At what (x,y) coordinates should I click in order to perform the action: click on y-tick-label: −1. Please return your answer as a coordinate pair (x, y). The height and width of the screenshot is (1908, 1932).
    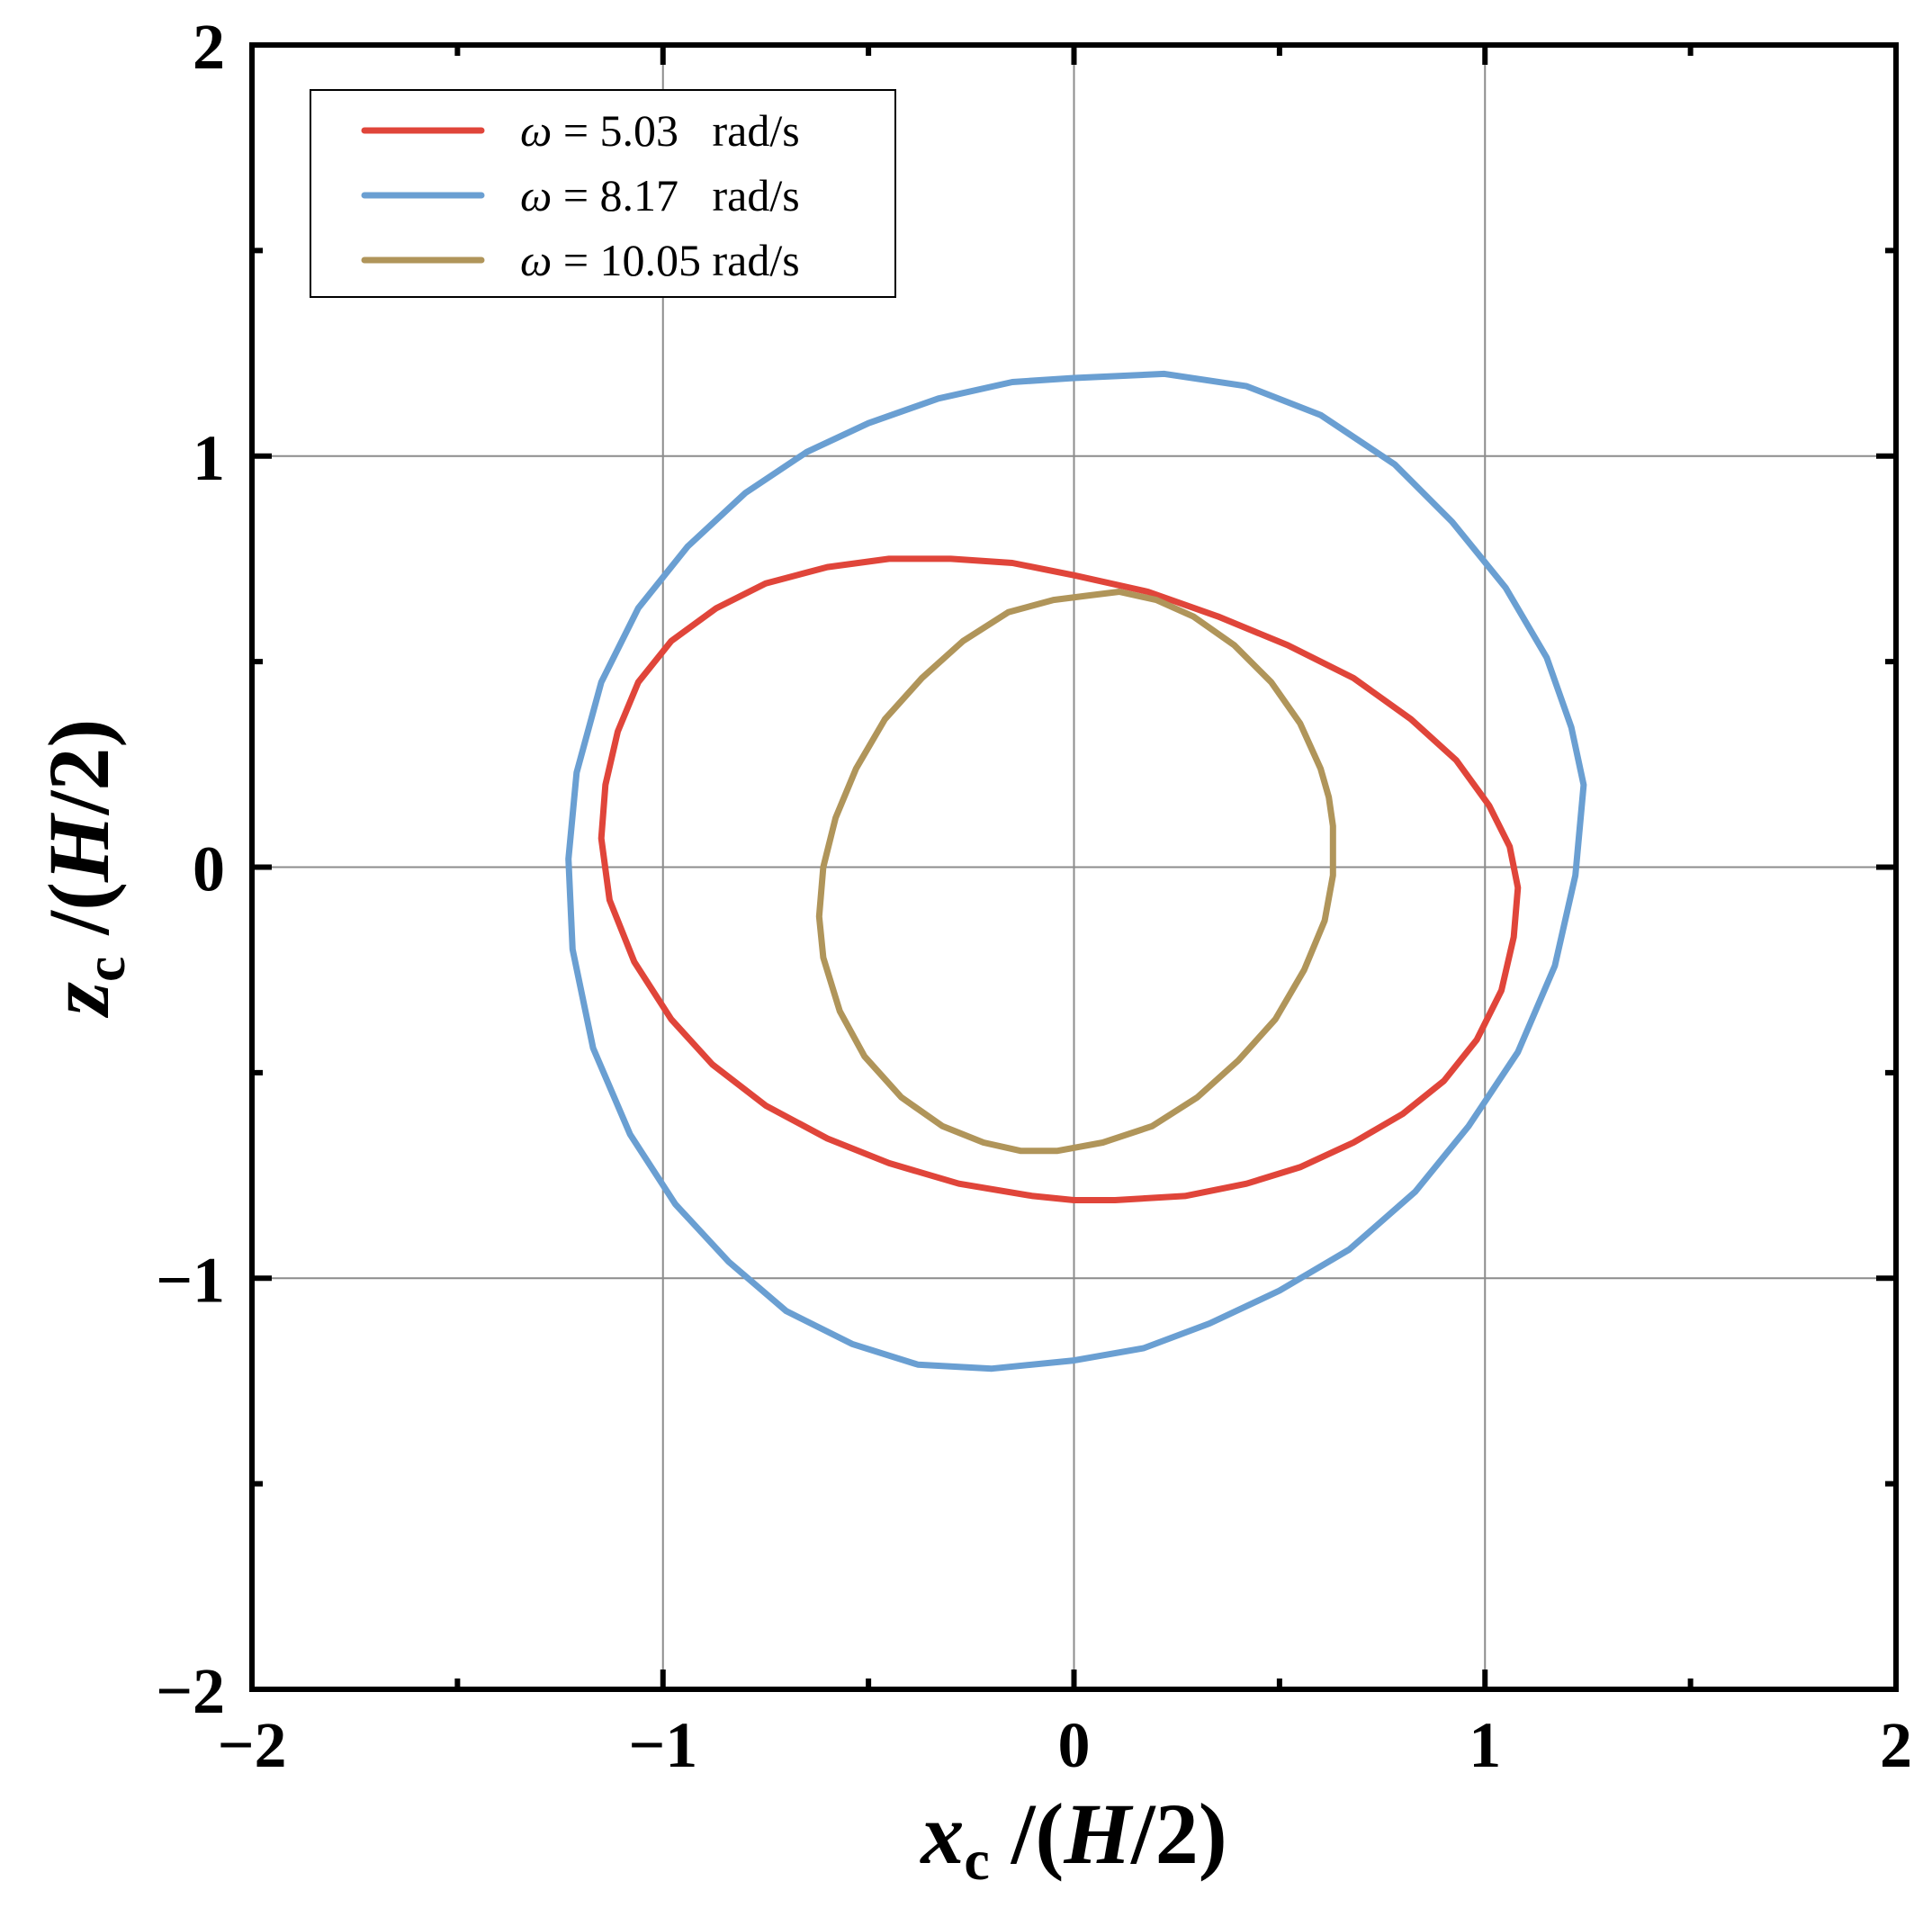
    Looking at the image, I should click on (190, 1280).